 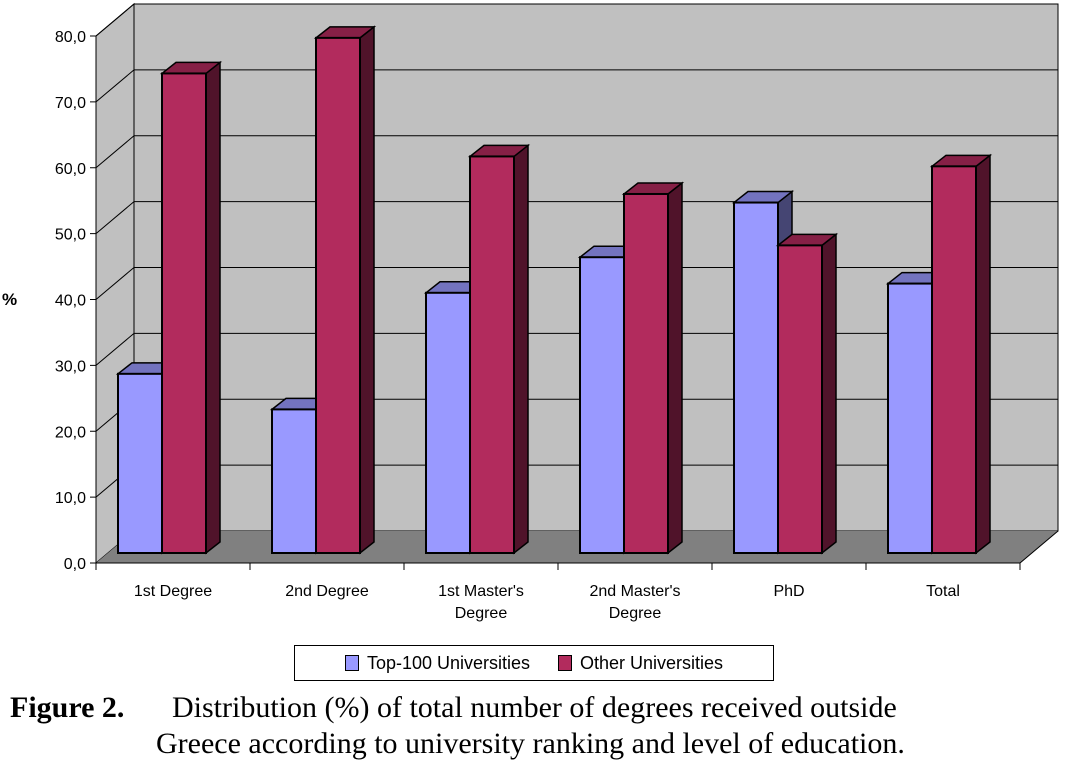 What do you see at coordinates (70, 169) in the screenshot?
I see `y-tick-label: 60,0` at bounding box center [70, 169].